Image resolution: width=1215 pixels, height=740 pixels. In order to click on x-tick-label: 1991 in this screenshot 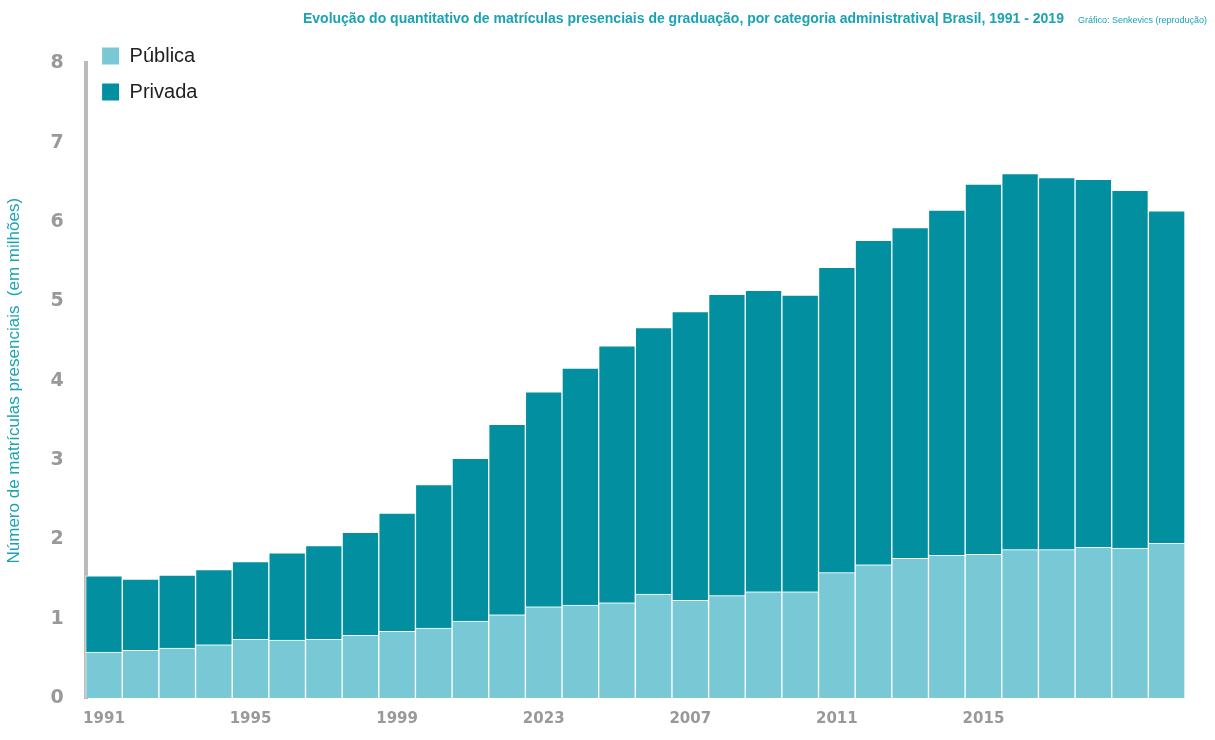, I will do `click(104, 717)`.